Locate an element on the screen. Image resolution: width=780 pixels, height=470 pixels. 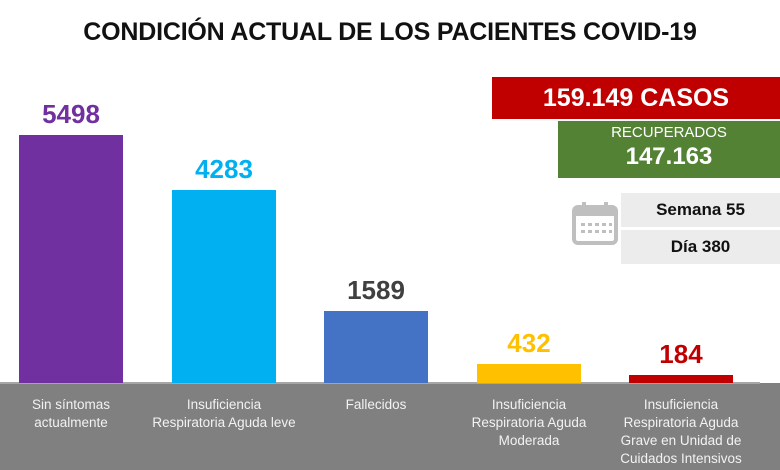
calendar-icon is located at coordinates (595, 223).